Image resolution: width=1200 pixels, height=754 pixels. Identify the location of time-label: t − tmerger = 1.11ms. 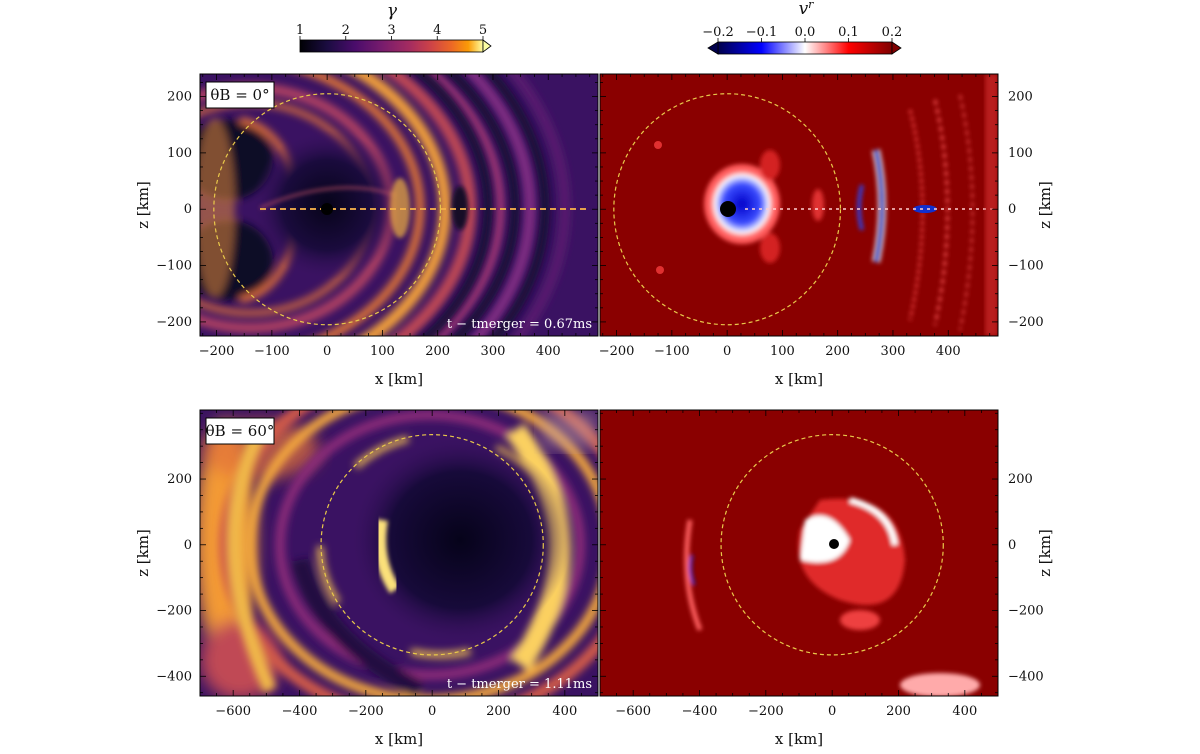
(519, 684).